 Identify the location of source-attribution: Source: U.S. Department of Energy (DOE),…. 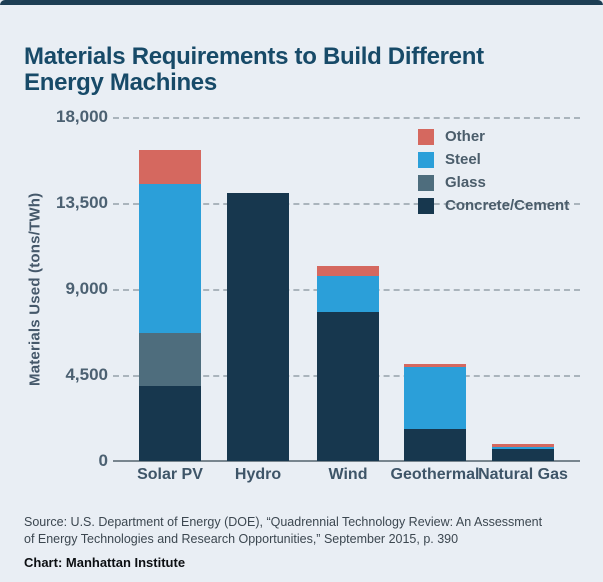
(283, 530).